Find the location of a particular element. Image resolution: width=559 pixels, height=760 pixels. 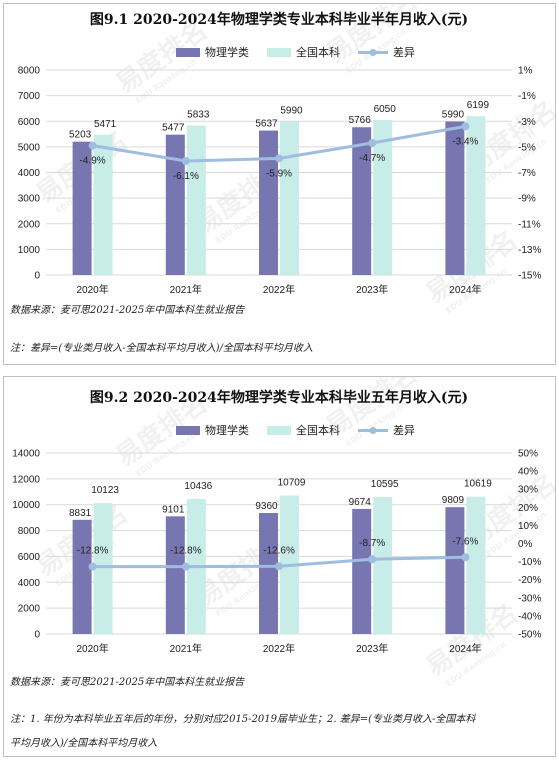

data-label-prof: 9809 is located at coordinates (453, 500).